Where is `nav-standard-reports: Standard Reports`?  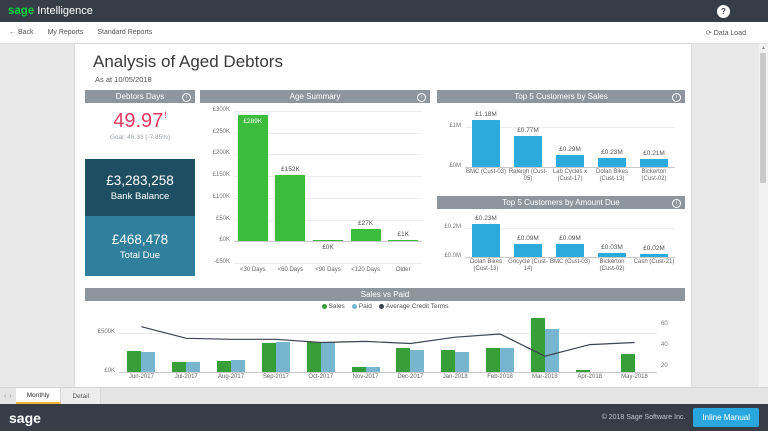 nav-standard-reports: Standard Reports is located at coordinates (125, 32).